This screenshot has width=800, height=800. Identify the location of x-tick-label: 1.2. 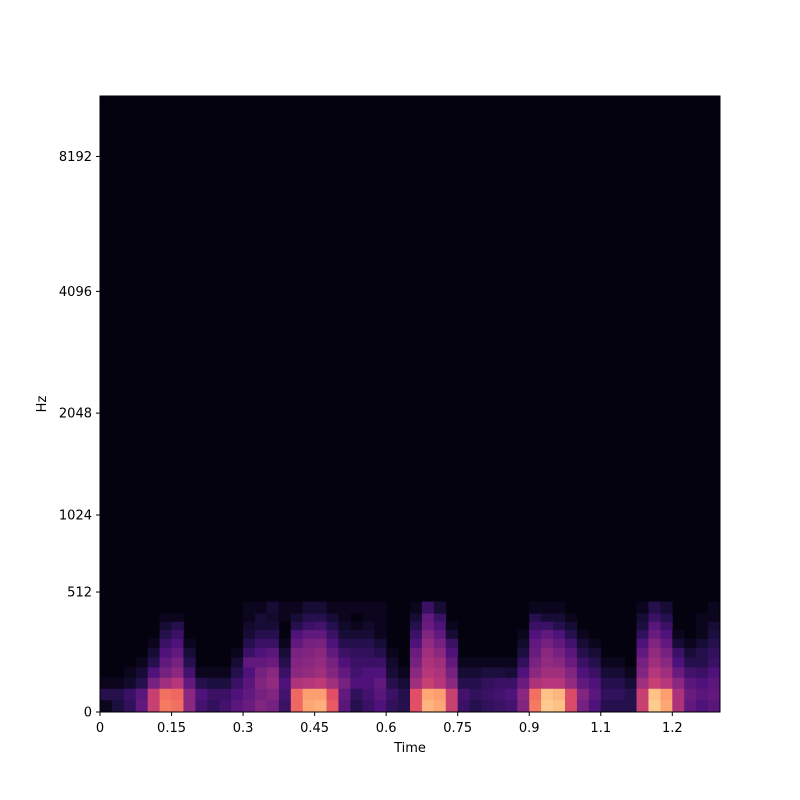
(672, 728).